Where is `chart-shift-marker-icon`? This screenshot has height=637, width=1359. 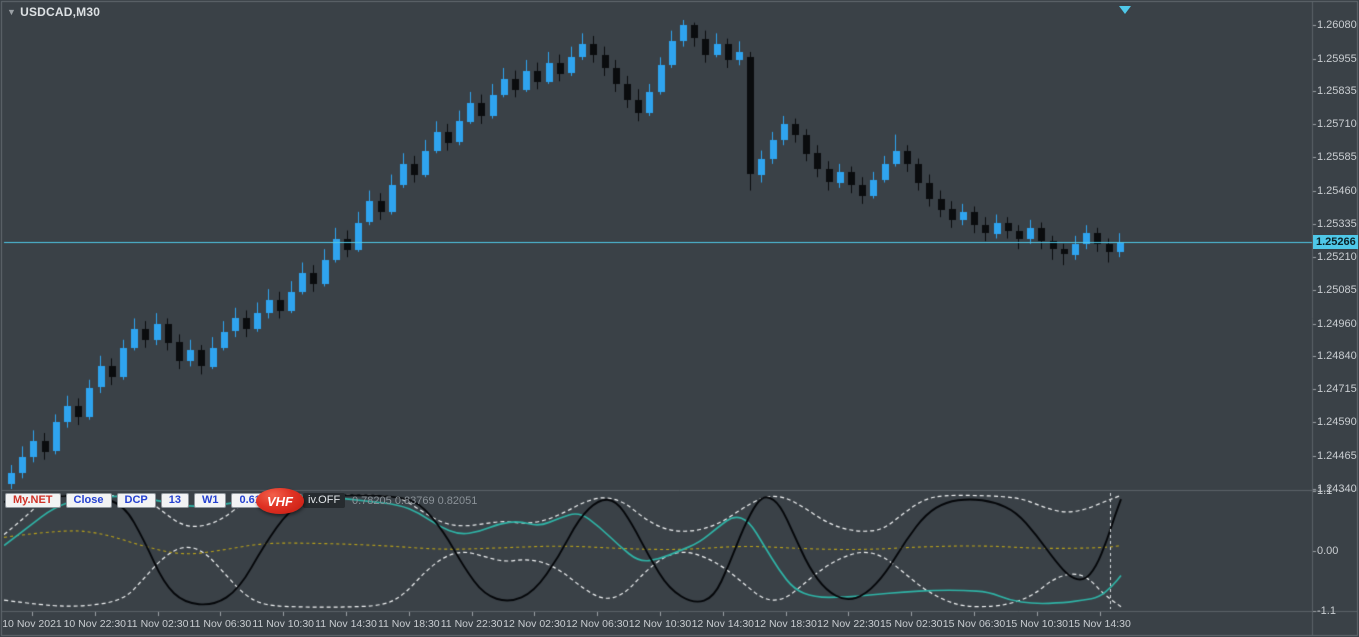
chart-shift-marker-icon is located at coordinates (1125, 10).